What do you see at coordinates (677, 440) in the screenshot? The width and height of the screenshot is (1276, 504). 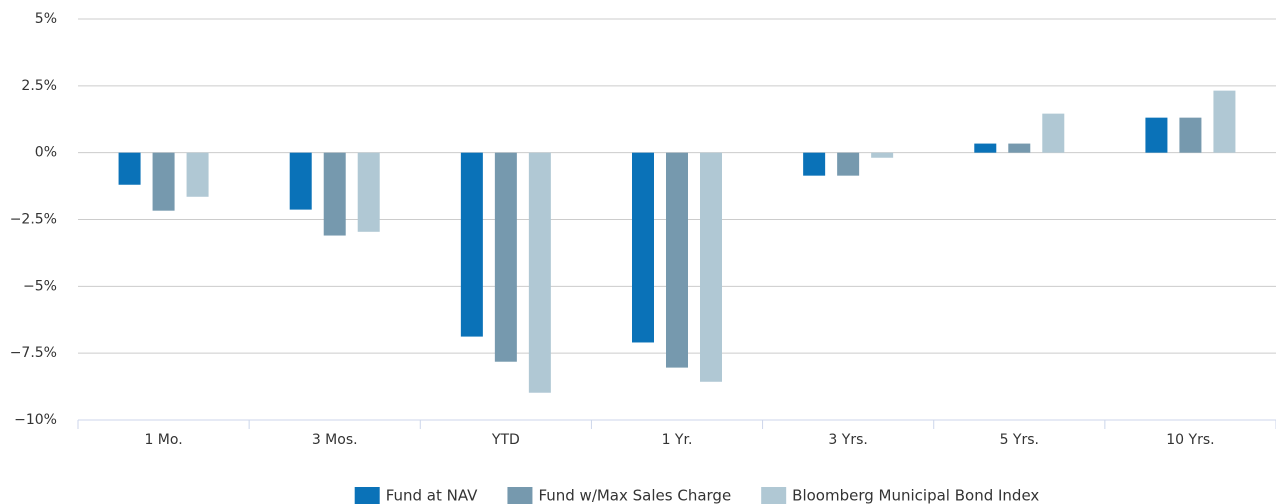 I see `x-tick-label: 1 Yr.` at bounding box center [677, 440].